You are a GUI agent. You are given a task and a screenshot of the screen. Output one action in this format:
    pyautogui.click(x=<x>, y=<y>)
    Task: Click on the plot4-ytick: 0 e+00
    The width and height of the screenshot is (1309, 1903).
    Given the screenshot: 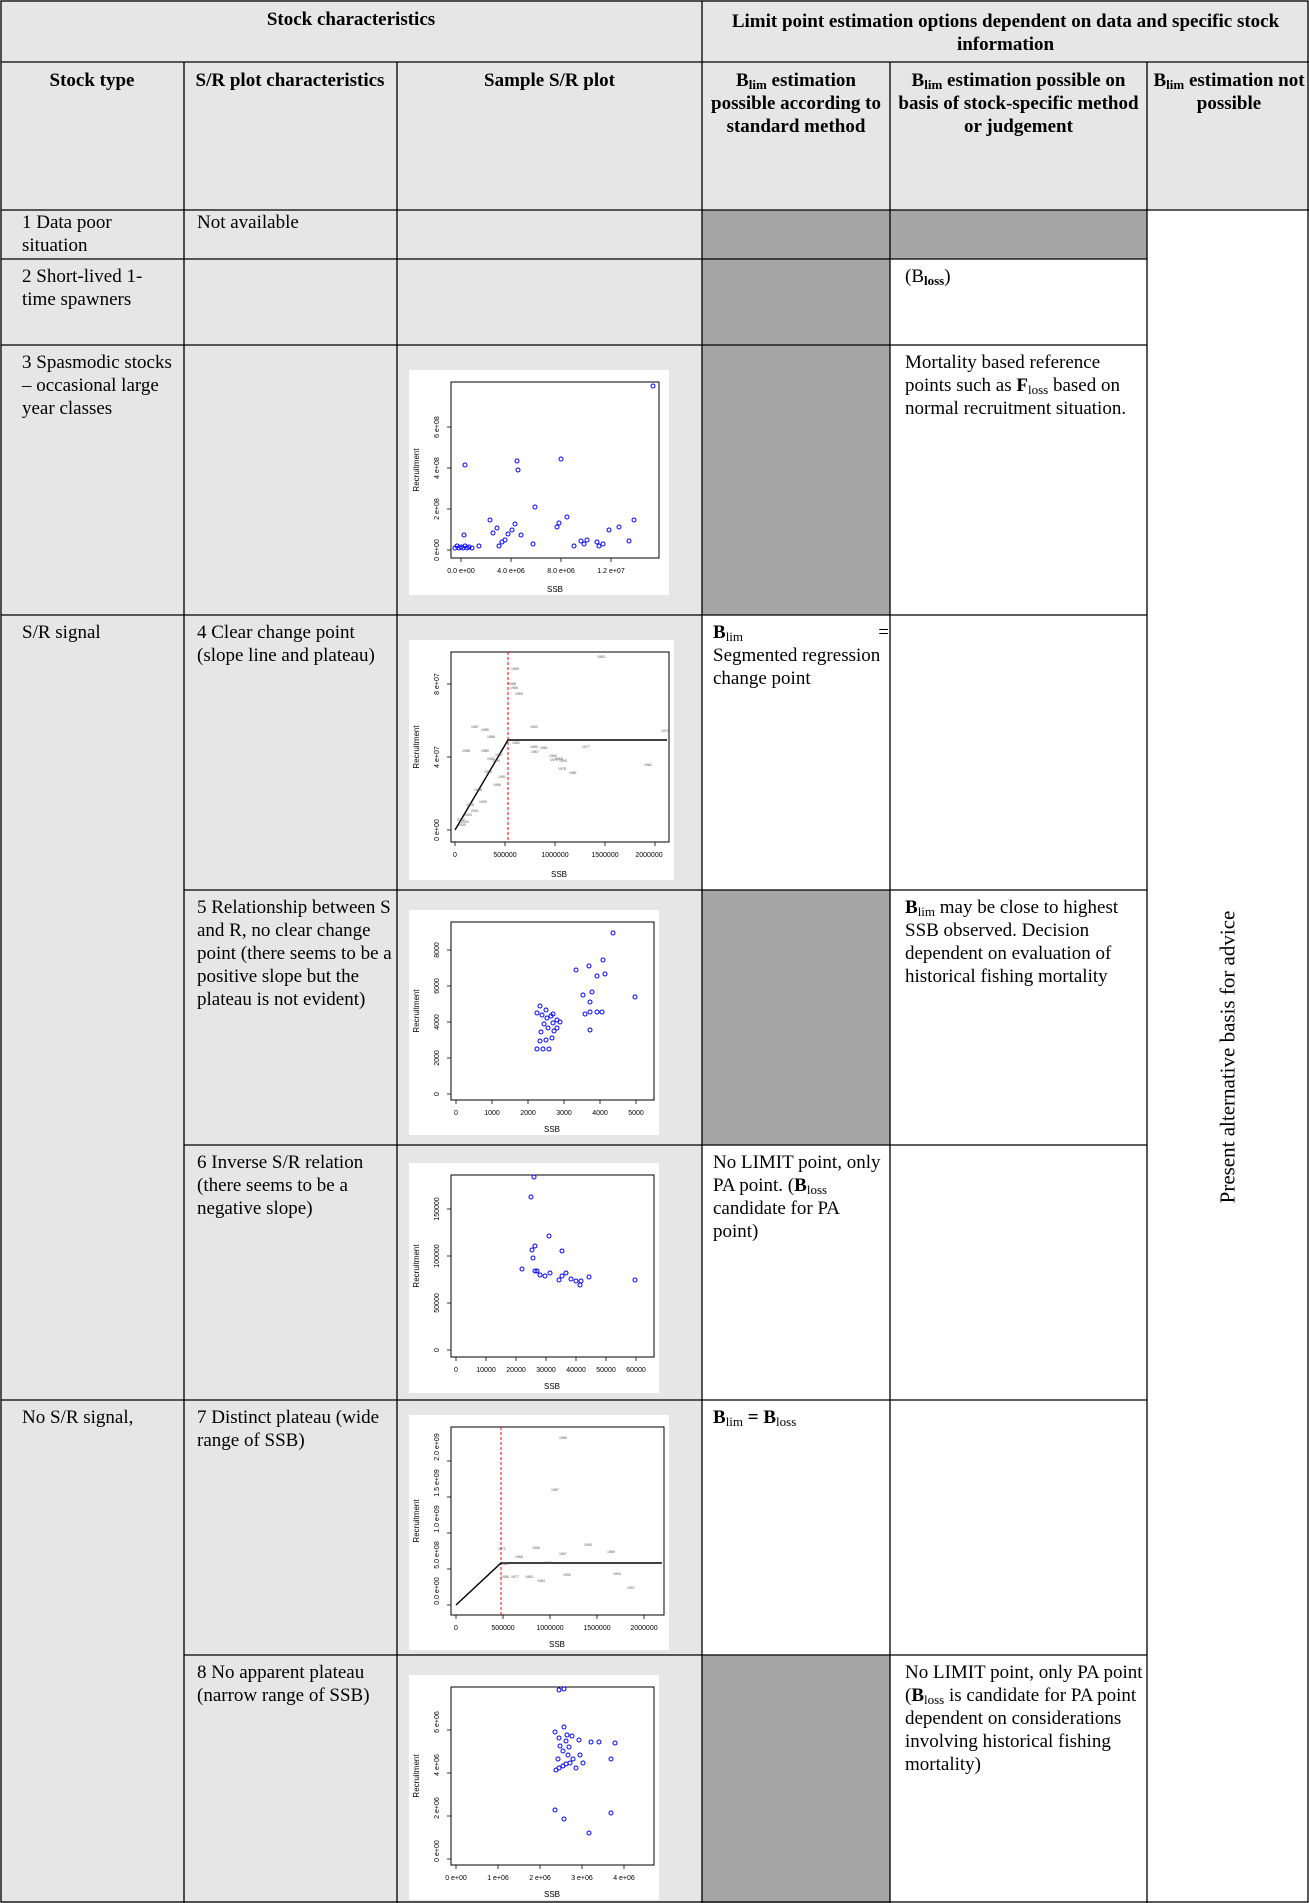 What is the action you would take?
    pyautogui.click(x=437, y=830)
    